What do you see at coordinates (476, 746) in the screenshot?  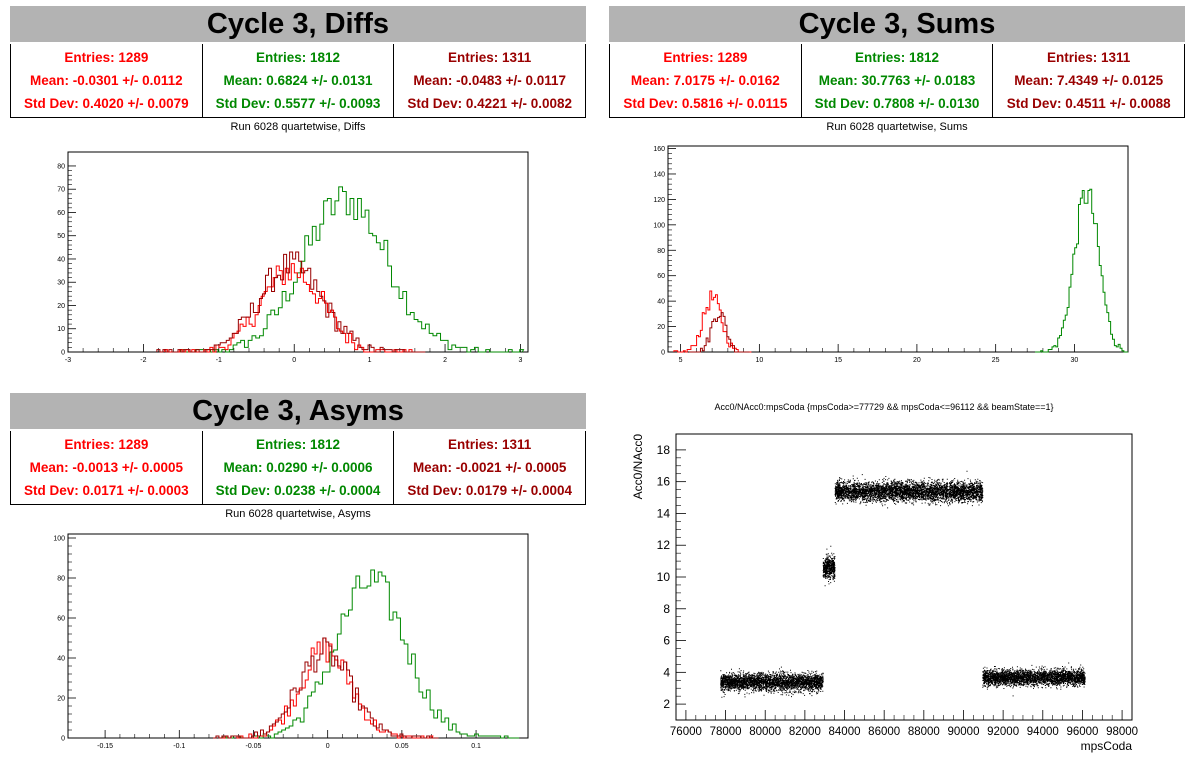 I see `x-tick-label: 0.1` at bounding box center [476, 746].